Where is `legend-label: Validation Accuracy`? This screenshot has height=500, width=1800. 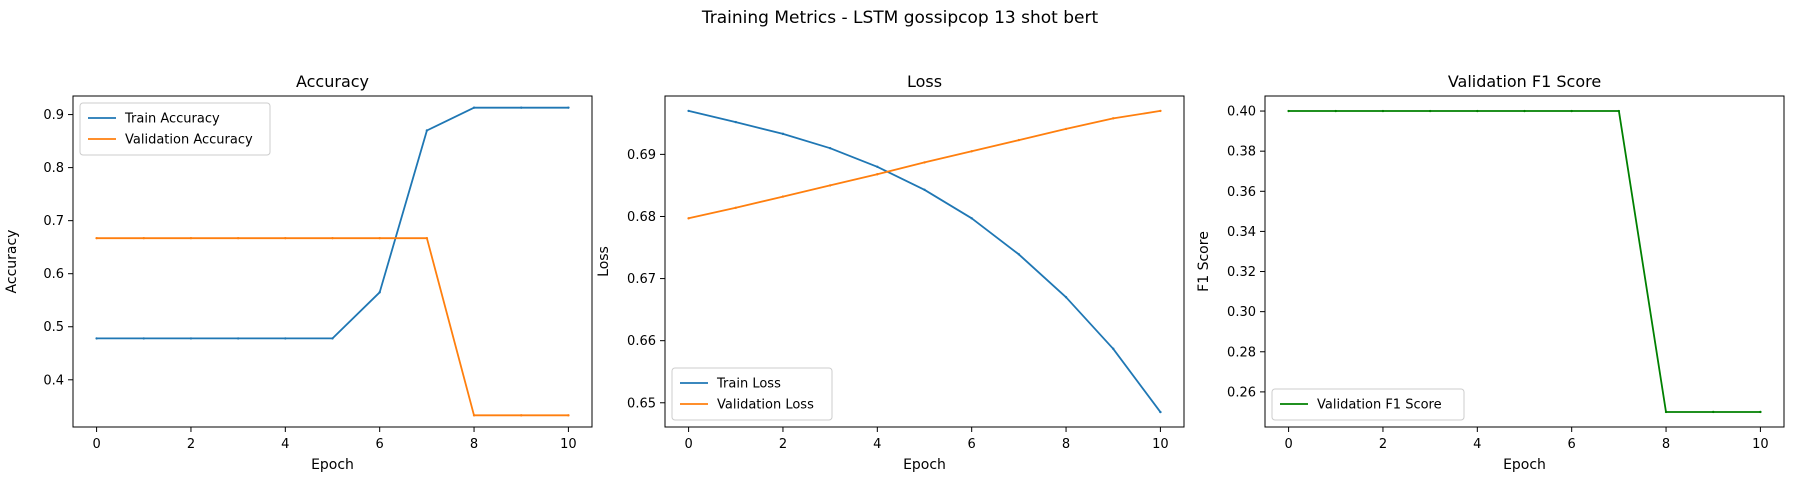 legend-label: Validation Accuracy is located at coordinates (189, 140).